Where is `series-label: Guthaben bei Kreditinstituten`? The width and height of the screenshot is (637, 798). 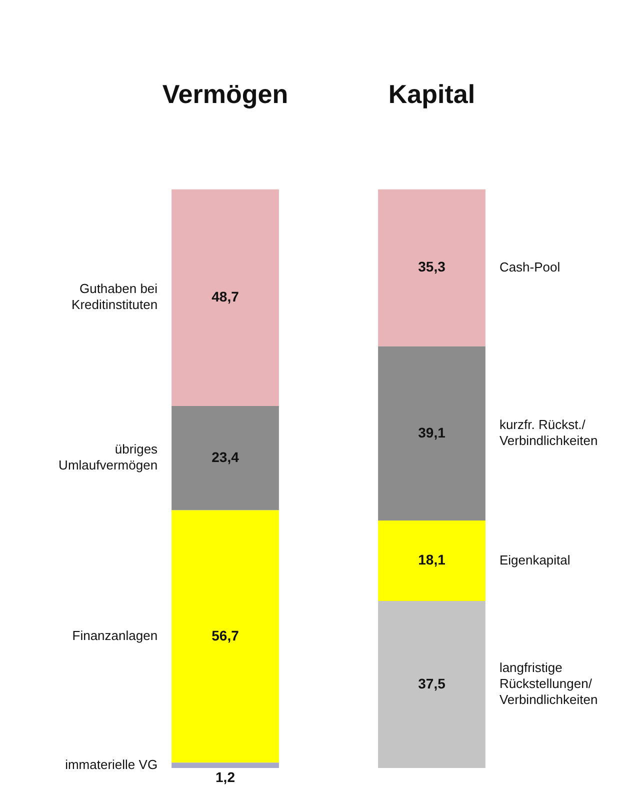 series-label: Guthaben bei Kreditinstituten is located at coordinates (115, 296).